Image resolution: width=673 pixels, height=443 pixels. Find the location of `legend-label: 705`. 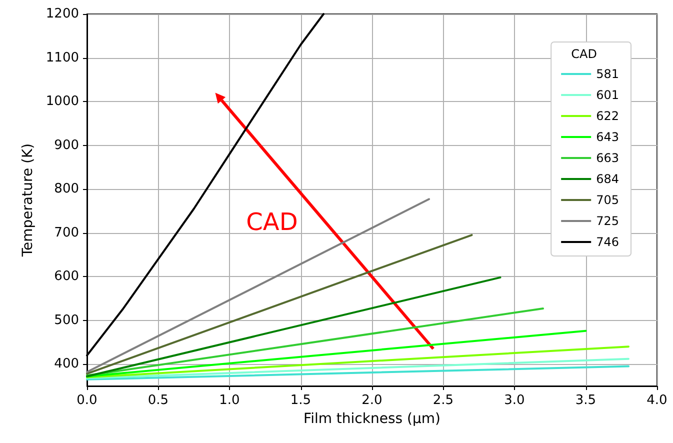

legend-label: 705 is located at coordinates (607, 200).